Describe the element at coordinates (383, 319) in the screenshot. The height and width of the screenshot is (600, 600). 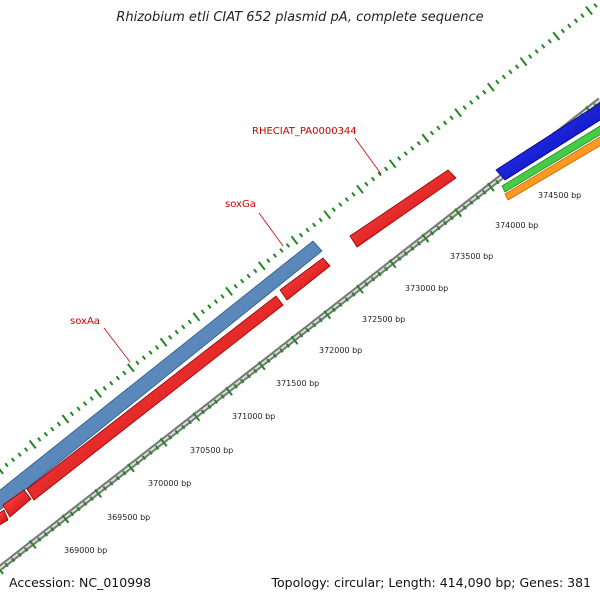
I see `position-label: 372500 bp` at that location.